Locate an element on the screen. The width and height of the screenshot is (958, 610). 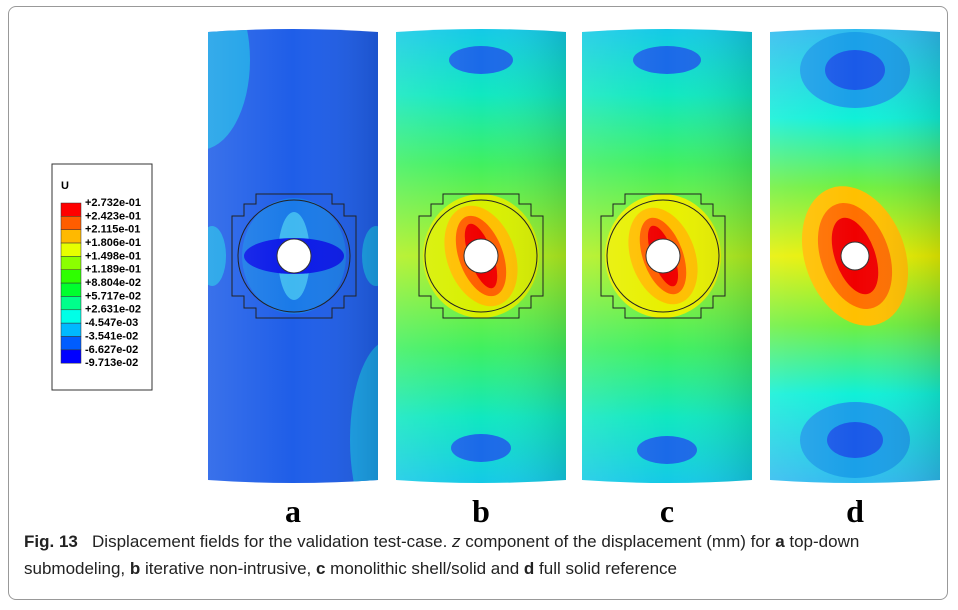
caption-label: Fig. 13 is located at coordinates (51, 541).